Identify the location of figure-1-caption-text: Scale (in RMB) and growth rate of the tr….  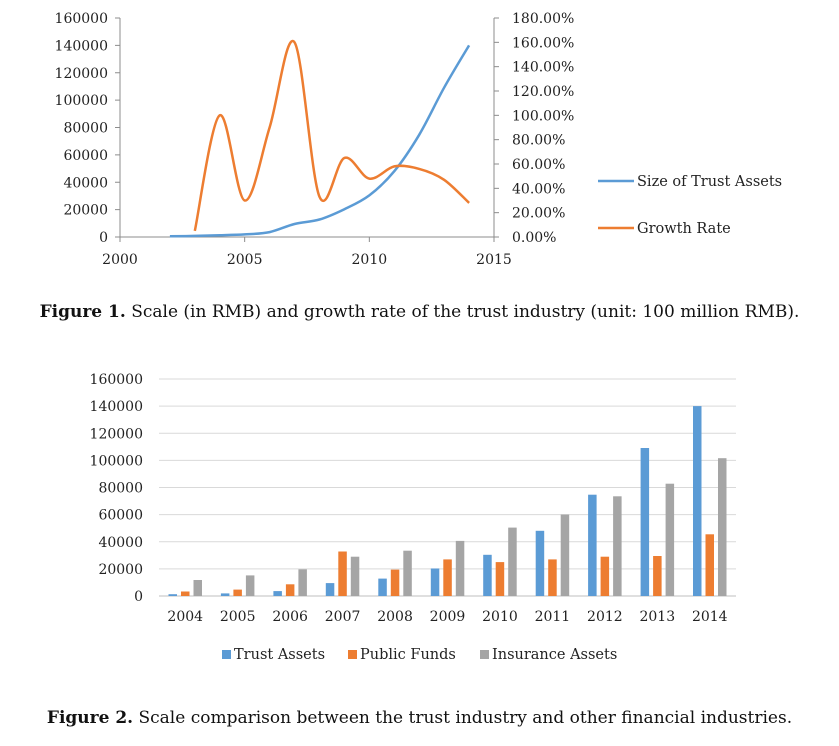
(465, 312).